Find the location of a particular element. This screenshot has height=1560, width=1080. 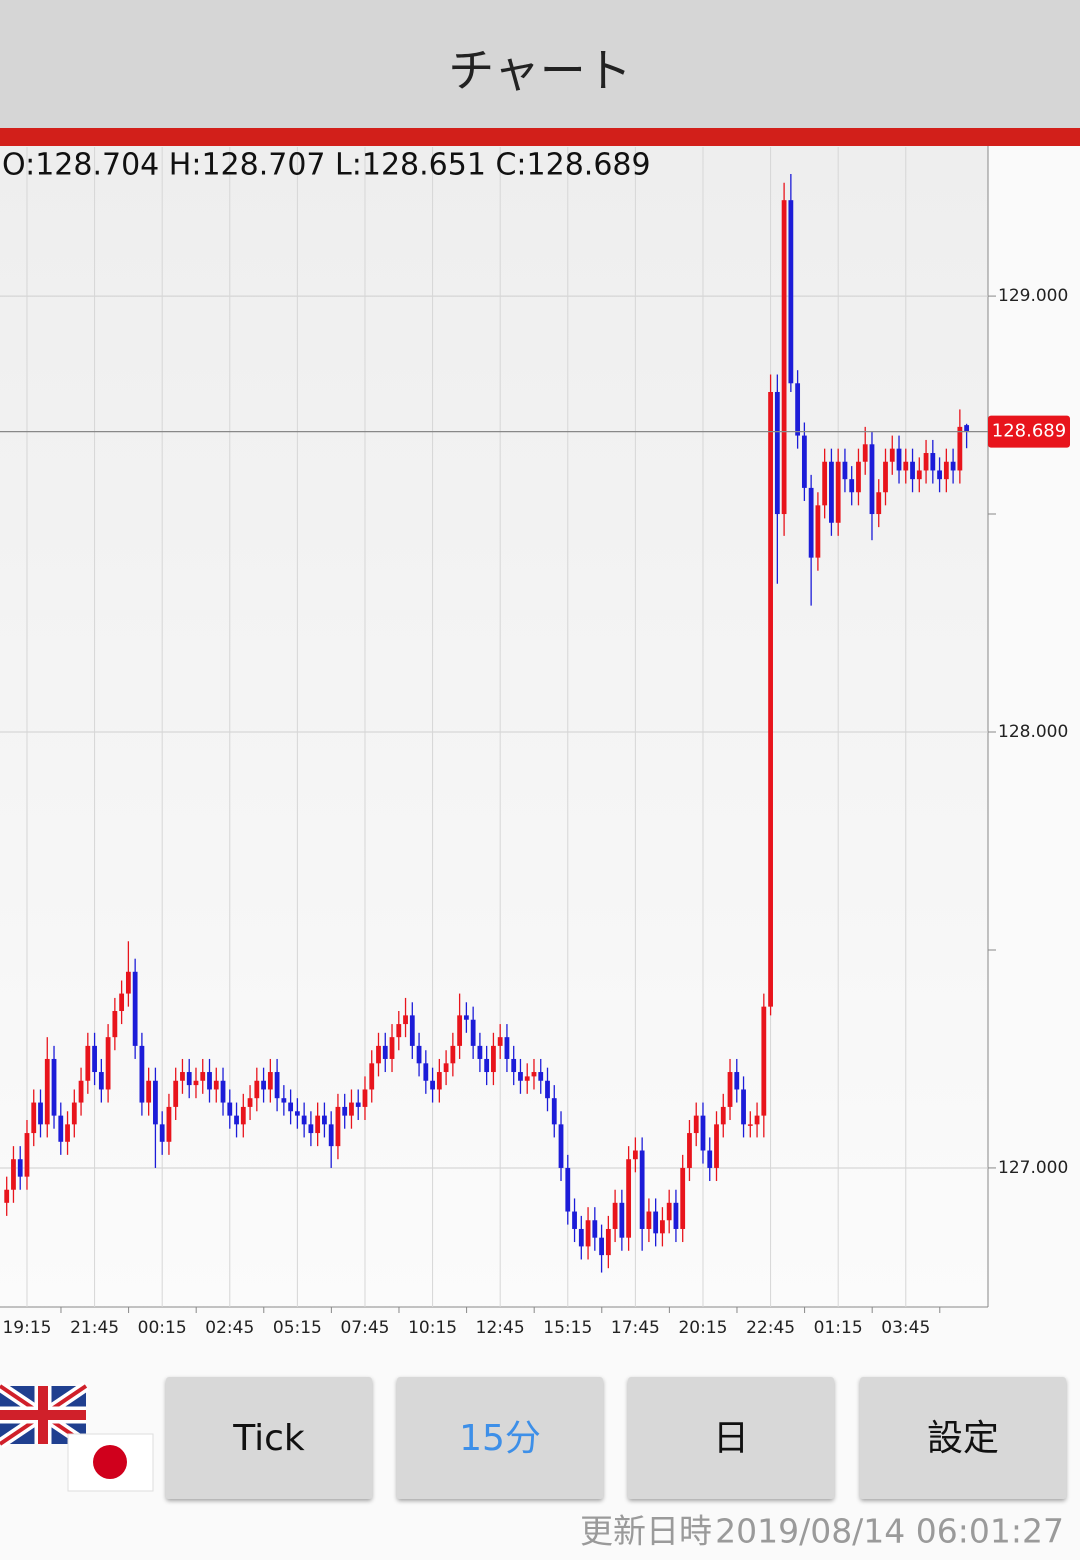

x-tick-label: 07:45 is located at coordinates (364, 1328).